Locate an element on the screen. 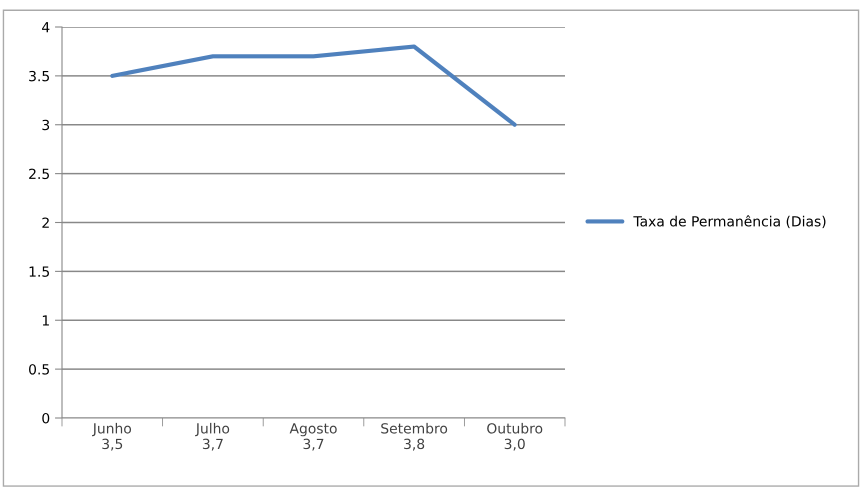 This screenshot has width=862, height=488. x-tick-label: Junho 3,5 is located at coordinates (112, 436).